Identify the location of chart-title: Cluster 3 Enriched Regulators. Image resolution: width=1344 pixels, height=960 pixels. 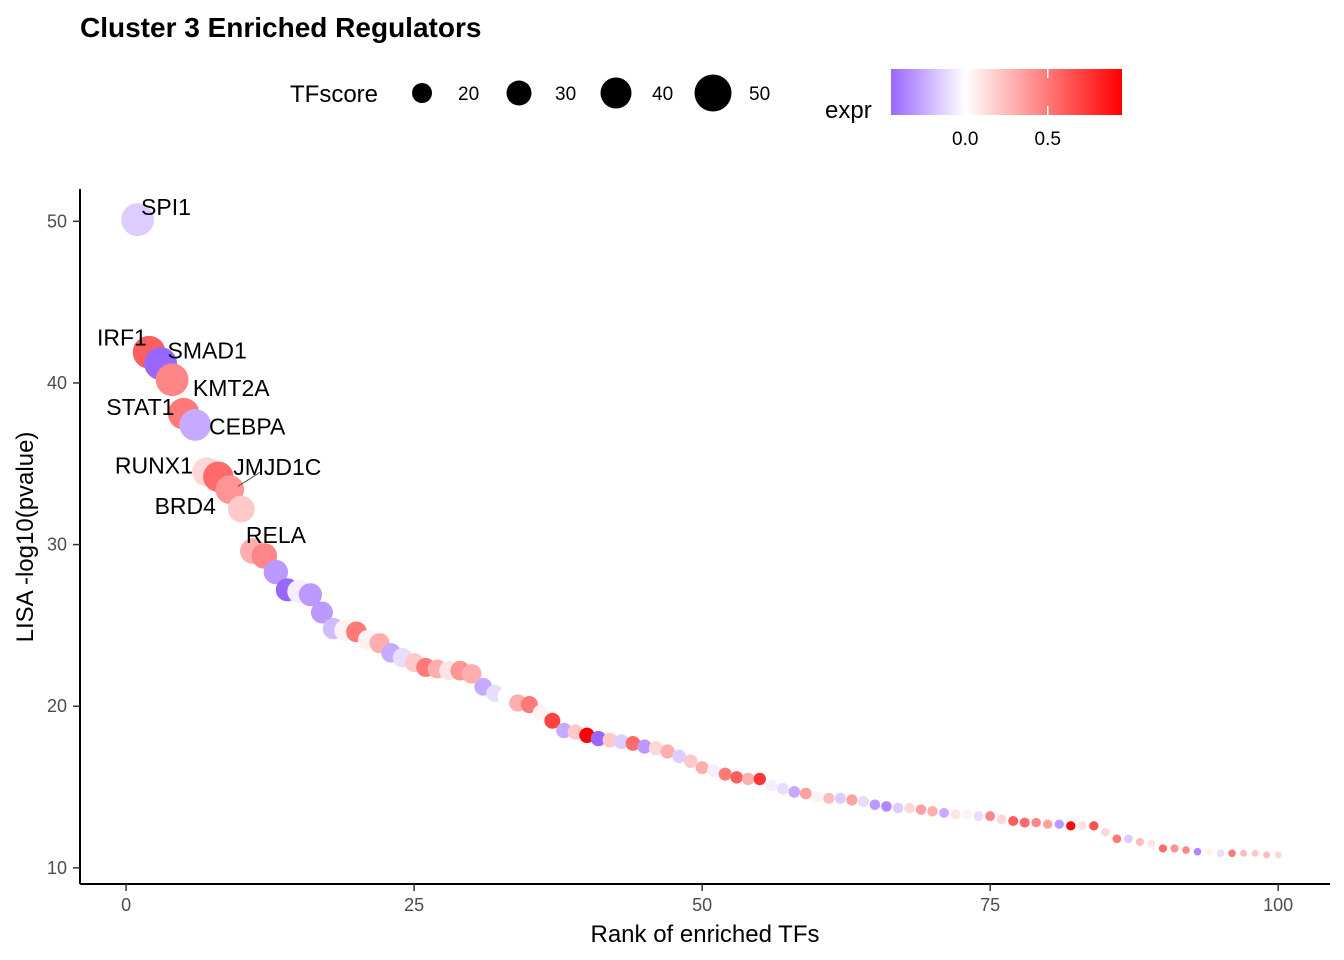
(280, 27).